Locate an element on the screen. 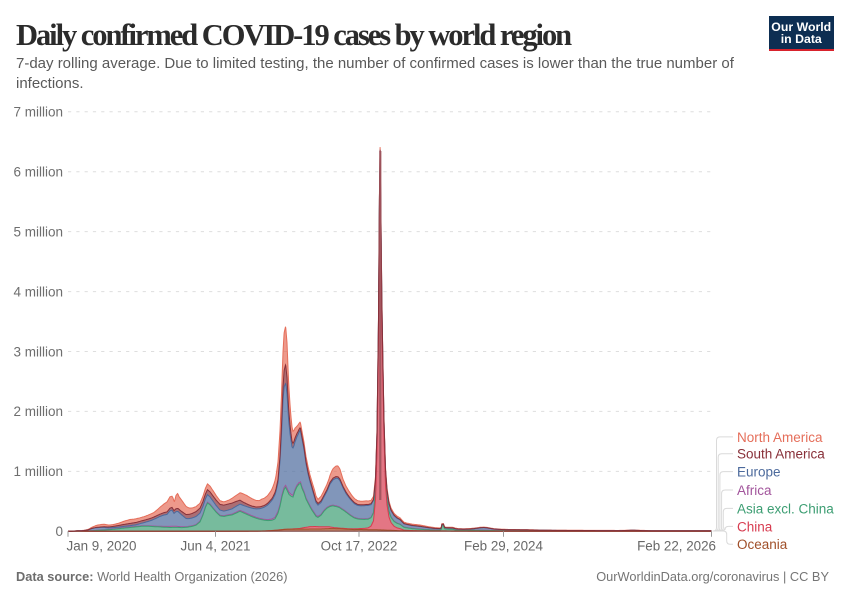 This screenshot has width=850, height=600. svg-text: Feb 22, 2026 is located at coordinates (676, 546).